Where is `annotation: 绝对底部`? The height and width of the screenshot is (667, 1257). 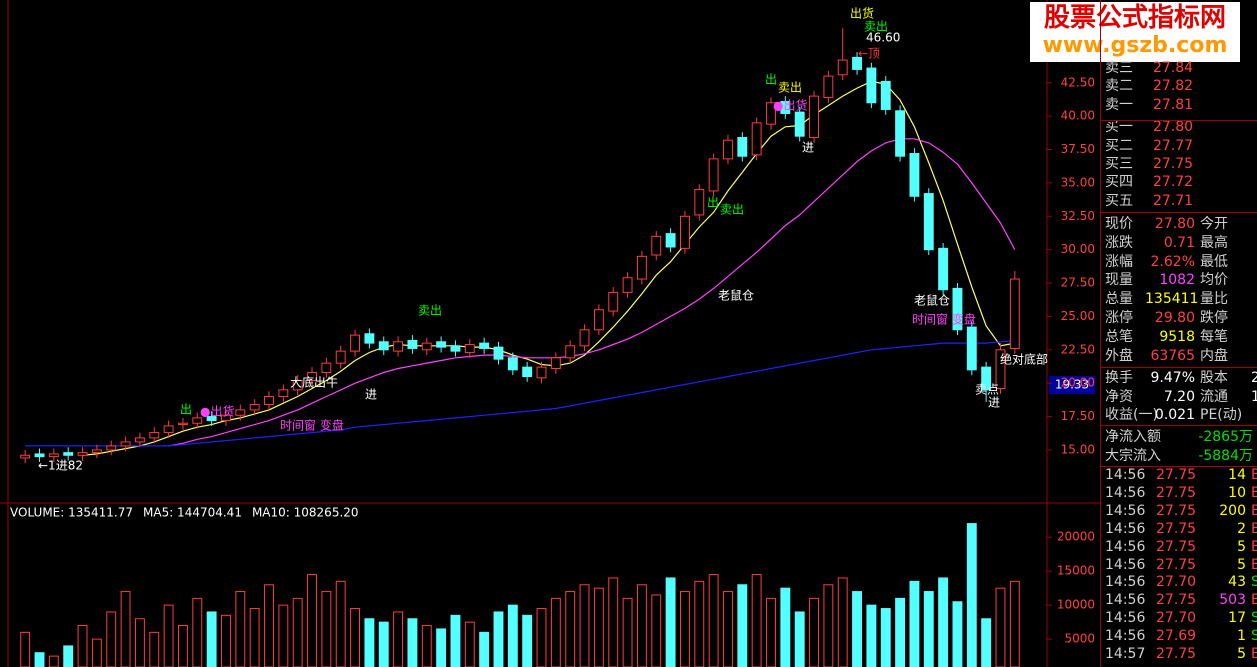
annotation: 绝对底部 is located at coordinates (1024, 359).